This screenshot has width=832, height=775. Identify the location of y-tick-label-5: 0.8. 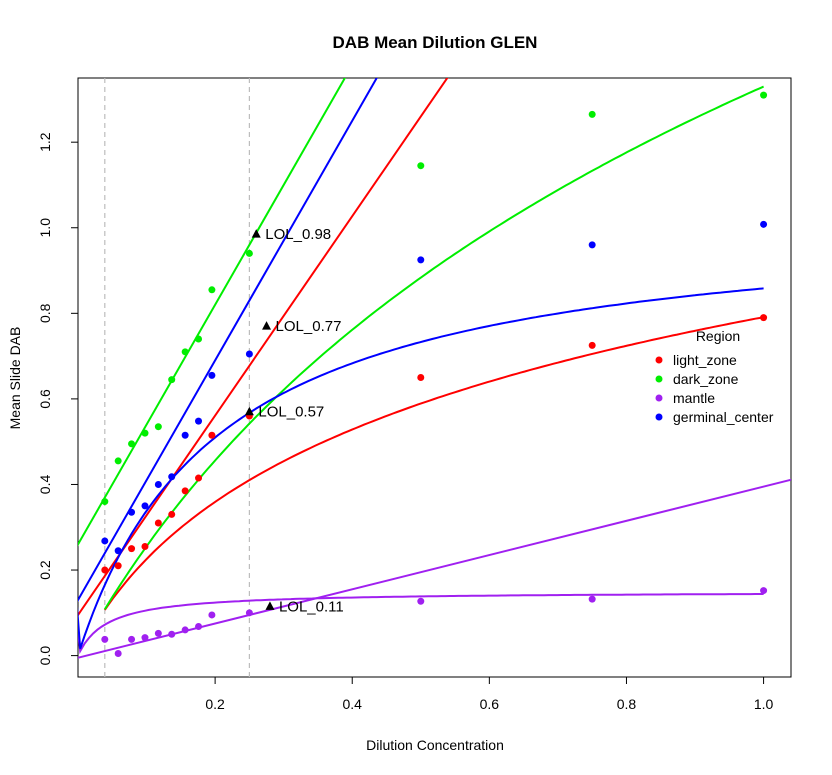
(45, 313).